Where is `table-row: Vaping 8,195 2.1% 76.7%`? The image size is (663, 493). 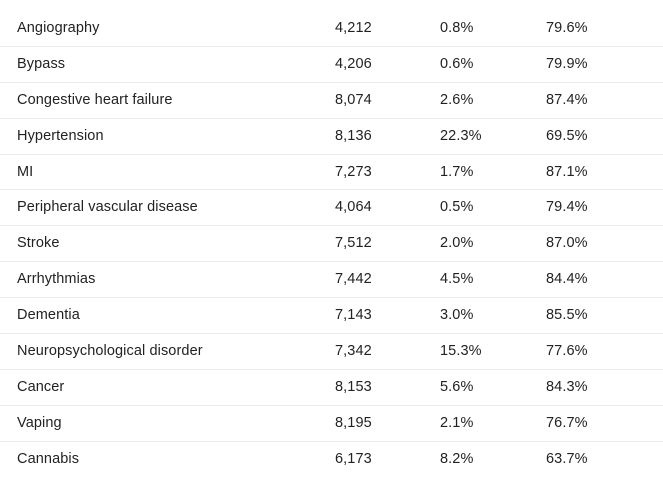
table-row: Vaping 8,195 2.1% 76.7% is located at coordinates (331, 424).